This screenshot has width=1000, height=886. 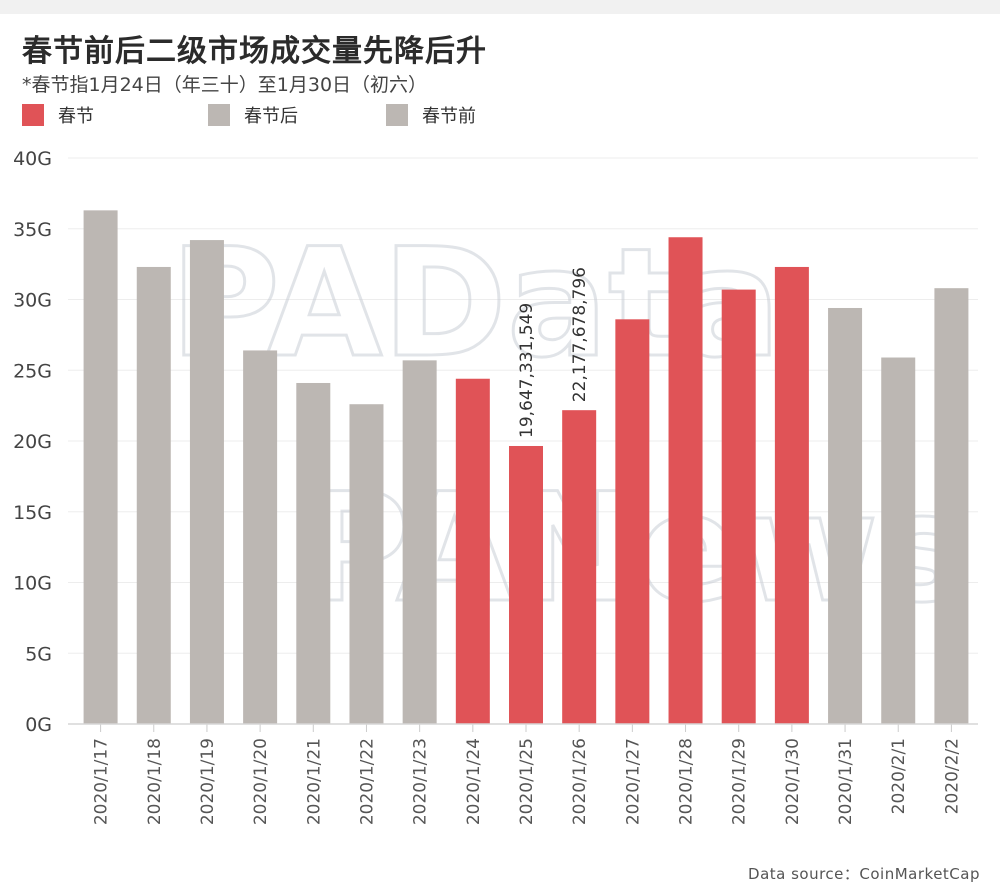 I want to click on y-tick-label: 15G, so click(x=32, y=513).